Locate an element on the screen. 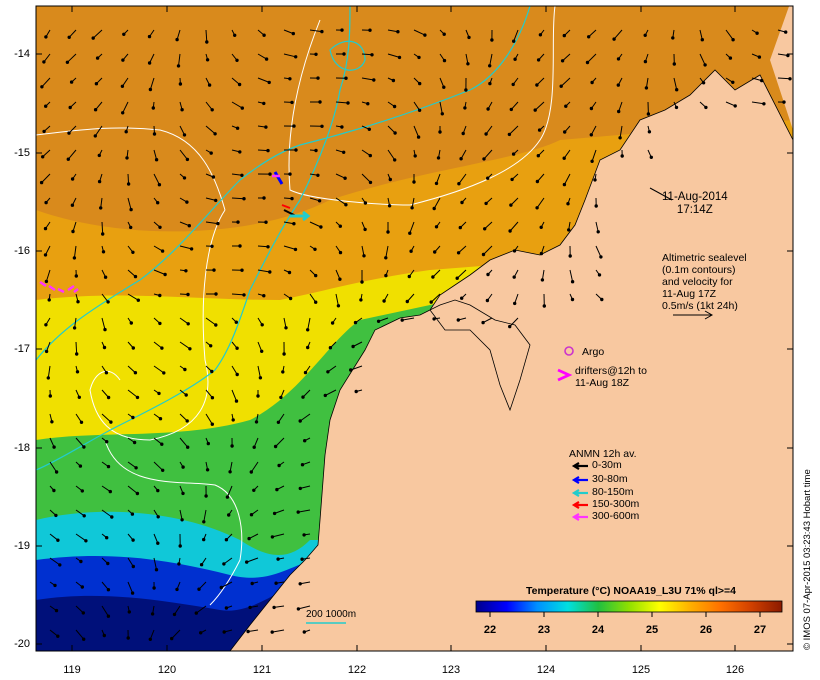  x-tick-label: 119 is located at coordinates (72, 670).